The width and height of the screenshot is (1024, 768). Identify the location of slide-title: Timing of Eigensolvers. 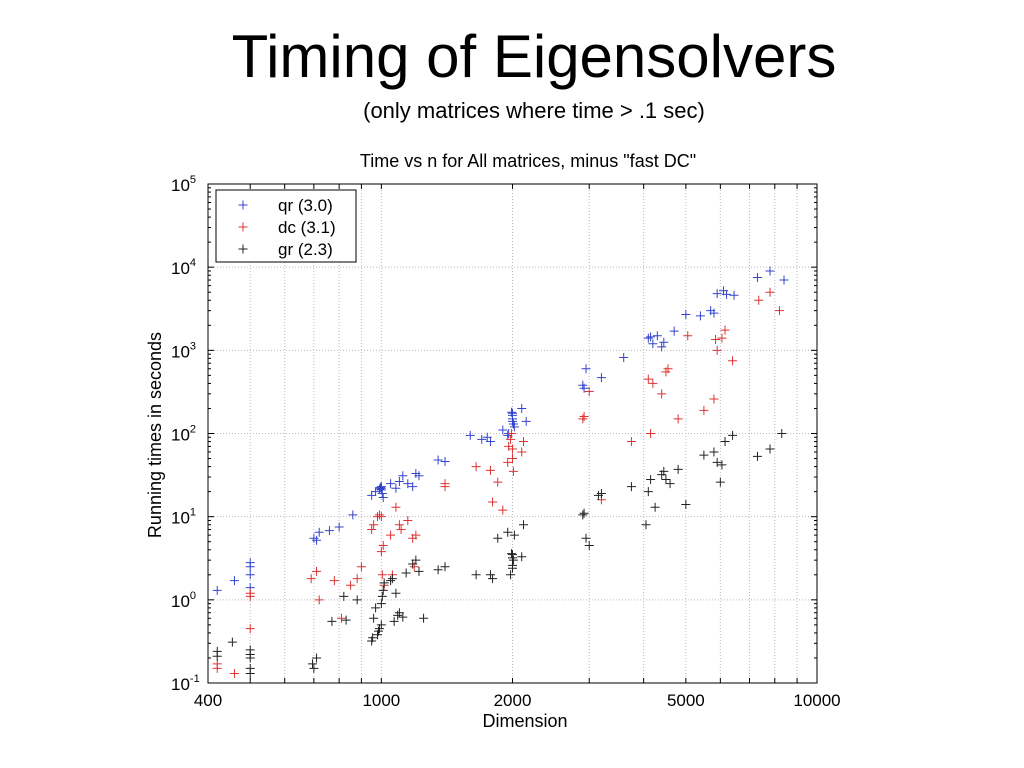
(534, 56).